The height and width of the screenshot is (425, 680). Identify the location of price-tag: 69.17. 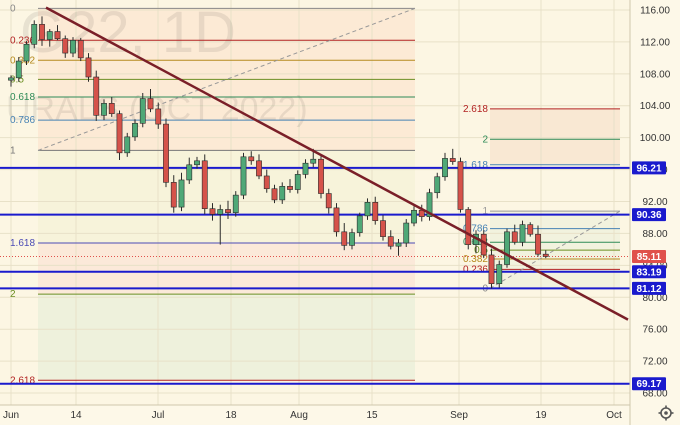
(649, 384).